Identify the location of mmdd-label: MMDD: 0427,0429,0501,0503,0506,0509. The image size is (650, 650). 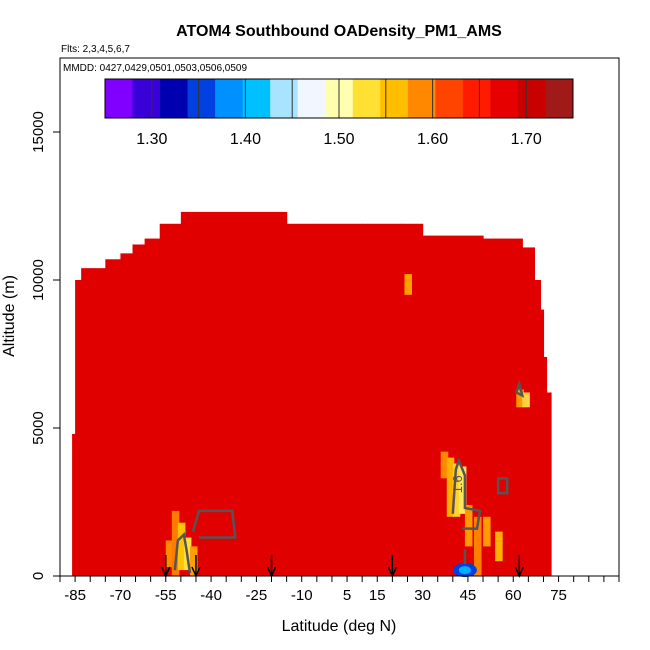
(155, 68).